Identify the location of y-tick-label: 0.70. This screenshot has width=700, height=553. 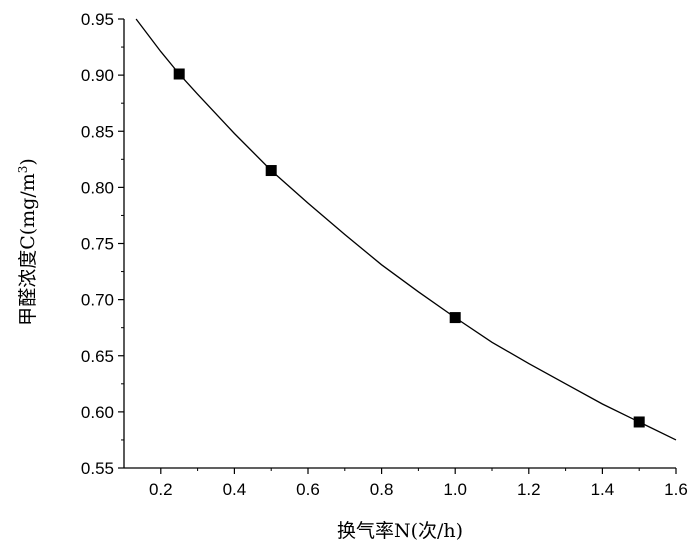
(97, 300).